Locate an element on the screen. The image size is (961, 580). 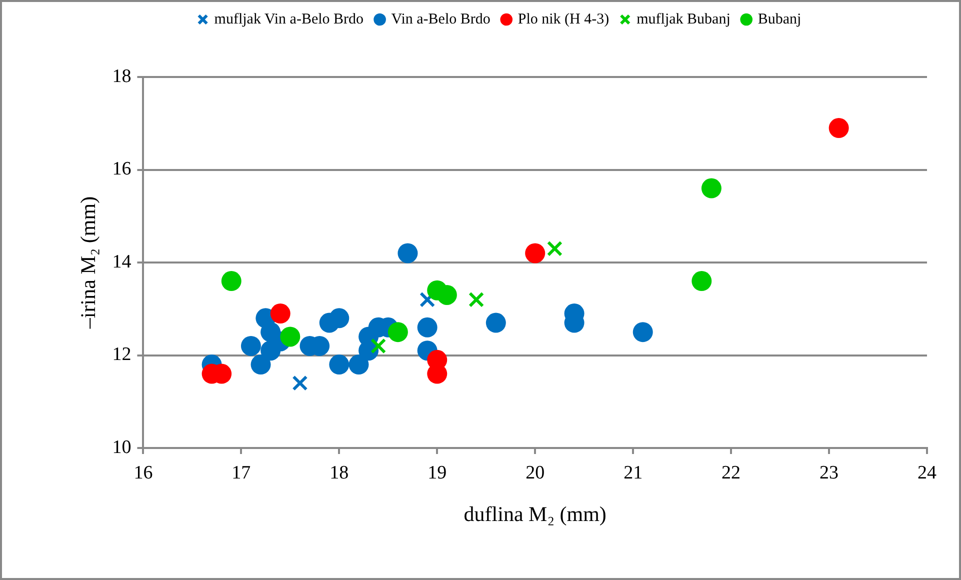
y-tick-label: 12 is located at coordinates (122, 355).